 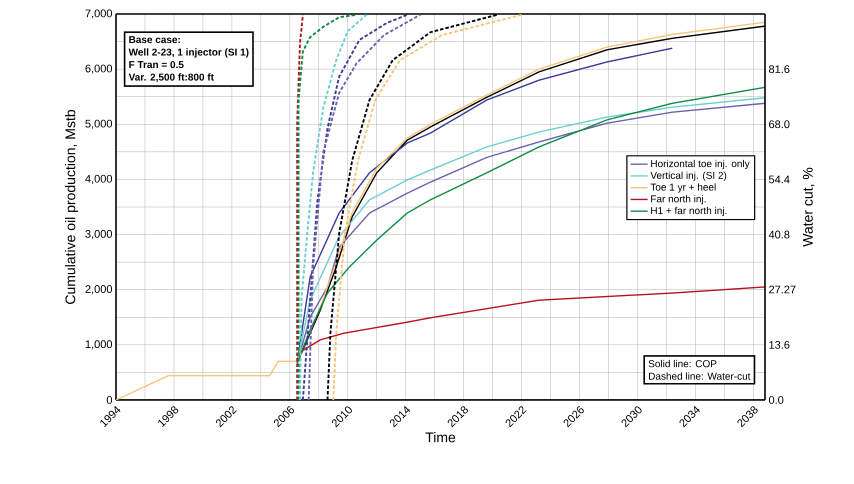 What do you see at coordinates (779, 344) in the screenshot?
I see `y2-tick-label: 13.6` at bounding box center [779, 344].